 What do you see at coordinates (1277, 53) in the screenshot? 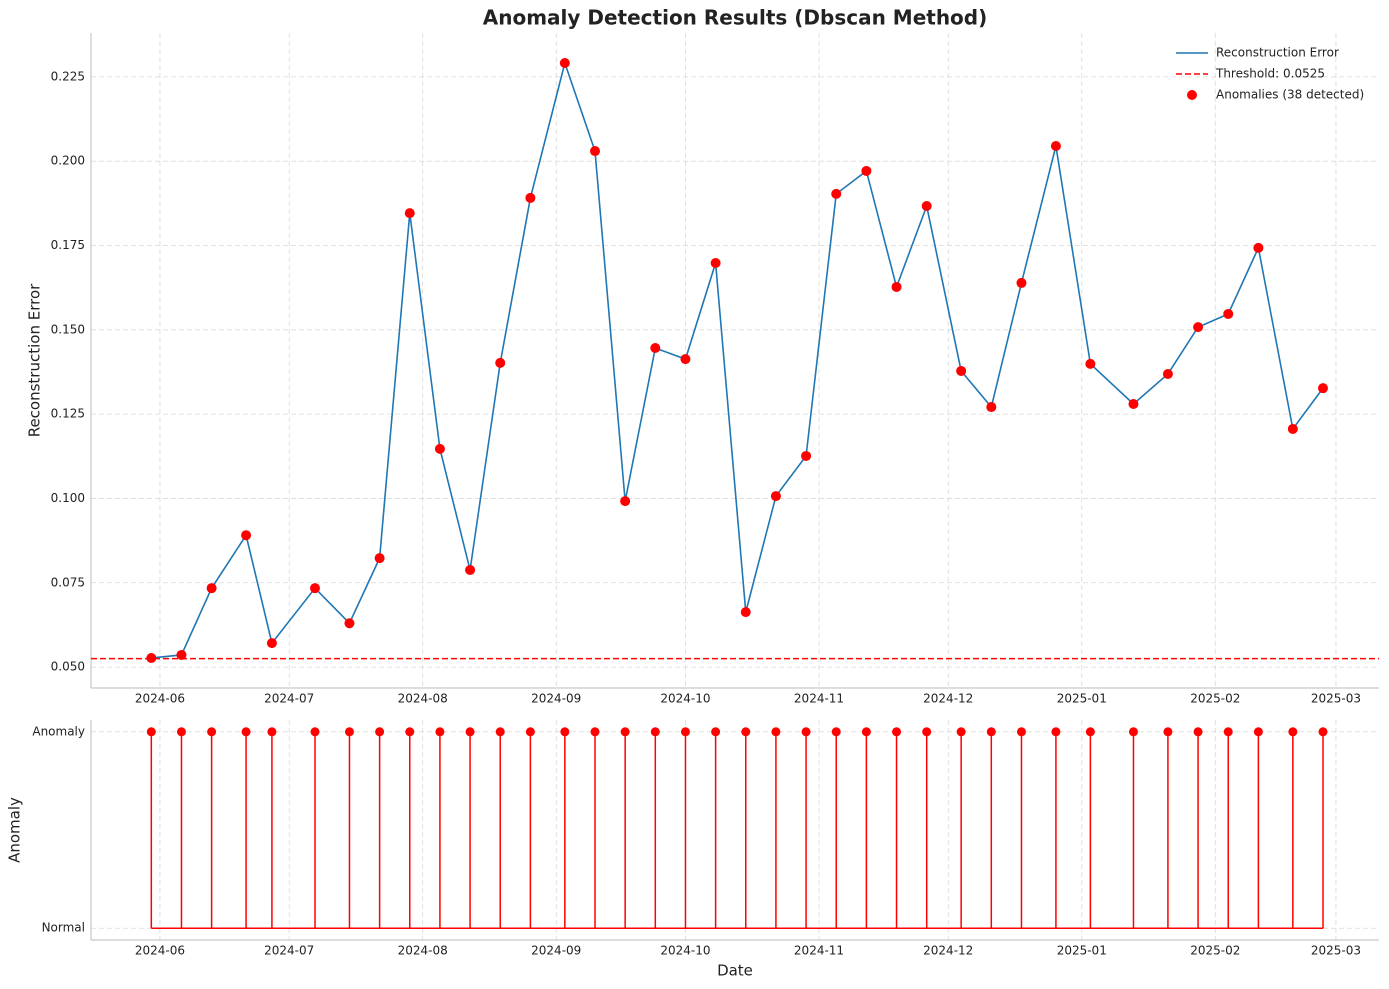
I see `legend-label: Reconstruction Error` at bounding box center [1277, 53].